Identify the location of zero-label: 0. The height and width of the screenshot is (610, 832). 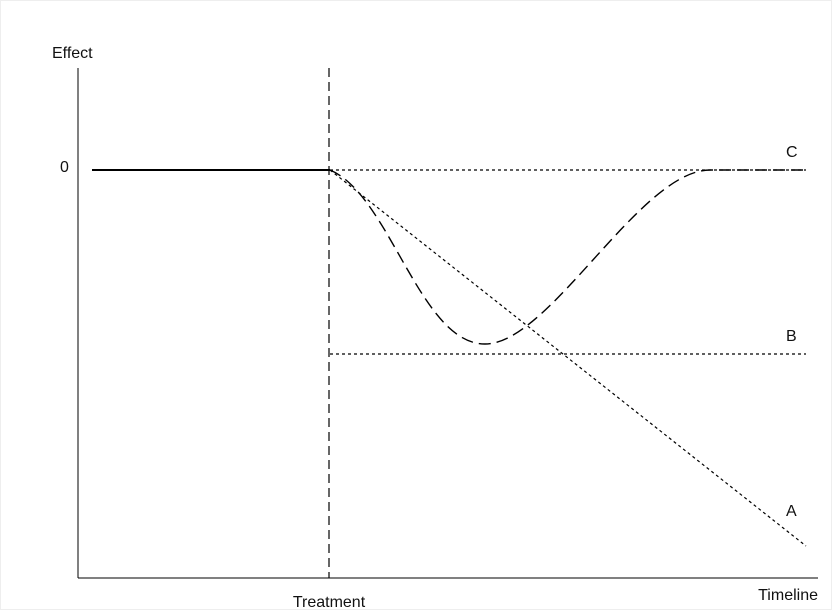
(64, 167).